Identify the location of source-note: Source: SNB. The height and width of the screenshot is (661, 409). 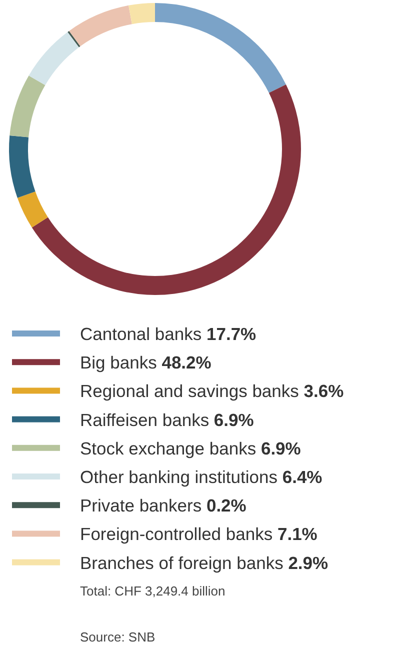
(118, 636).